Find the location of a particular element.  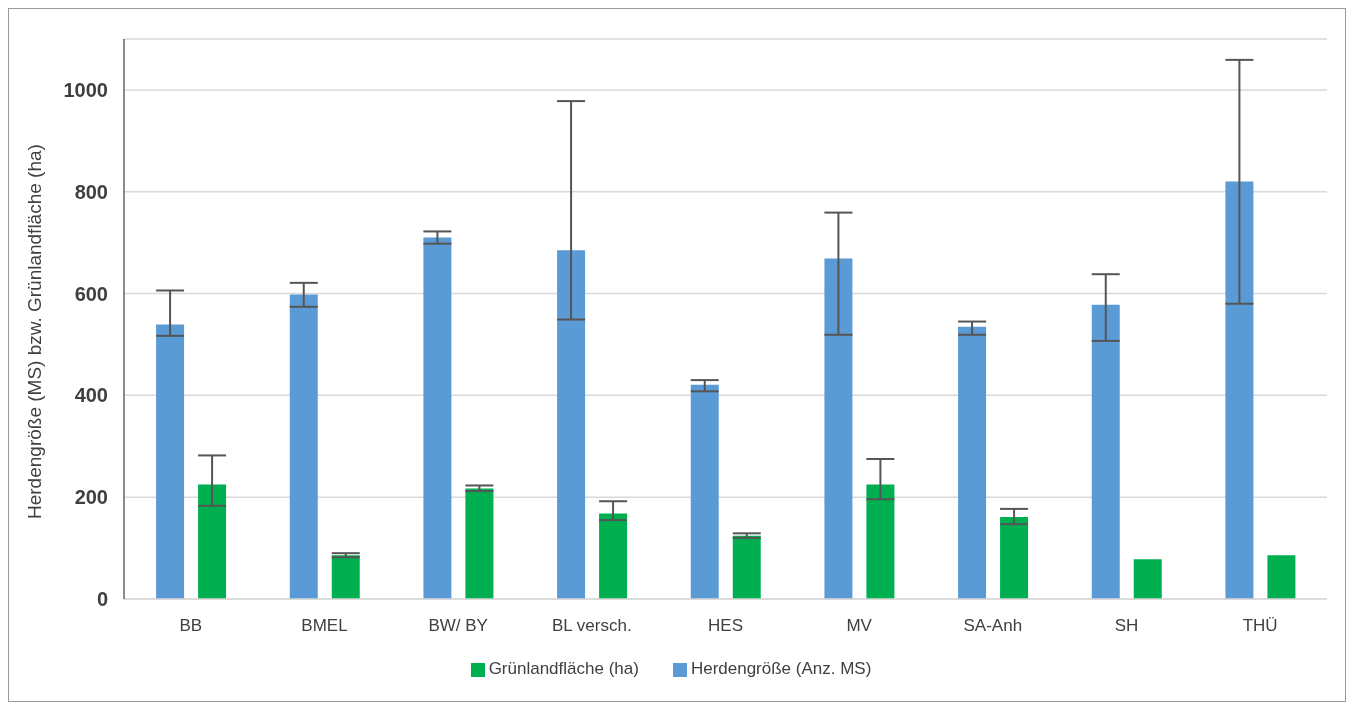

x-tick-label: BL versch. is located at coordinates (591, 626).